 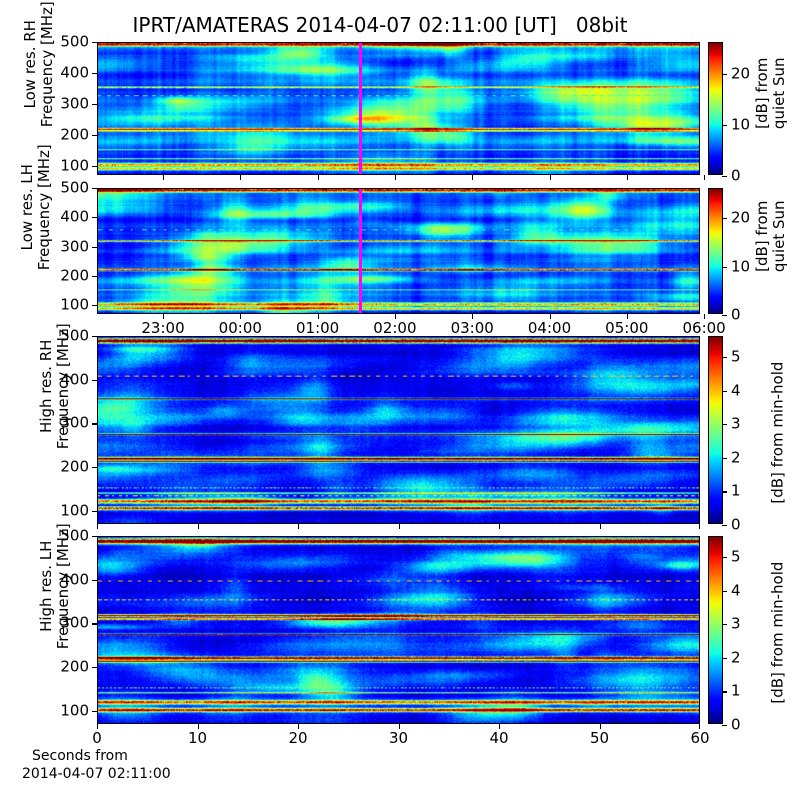 I want to click on ytick-label-low-res-lh-400: 400, so click(x=74, y=216).